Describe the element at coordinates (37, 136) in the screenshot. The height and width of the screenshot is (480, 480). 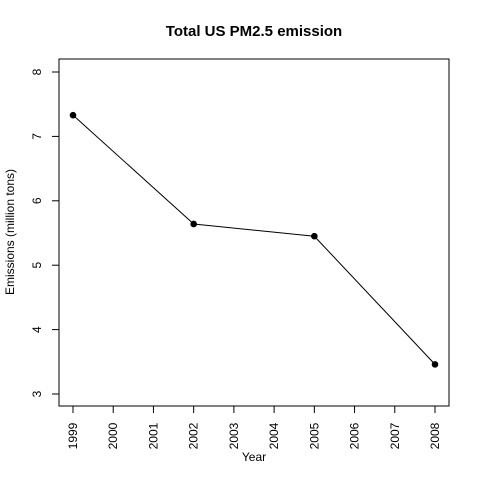
I see `y-tick-label: 7` at that location.